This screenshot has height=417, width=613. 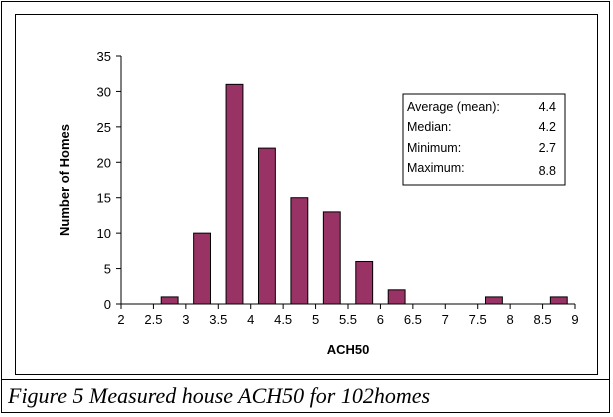 I want to click on y-tick-label: 10, so click(x=104, y=233).